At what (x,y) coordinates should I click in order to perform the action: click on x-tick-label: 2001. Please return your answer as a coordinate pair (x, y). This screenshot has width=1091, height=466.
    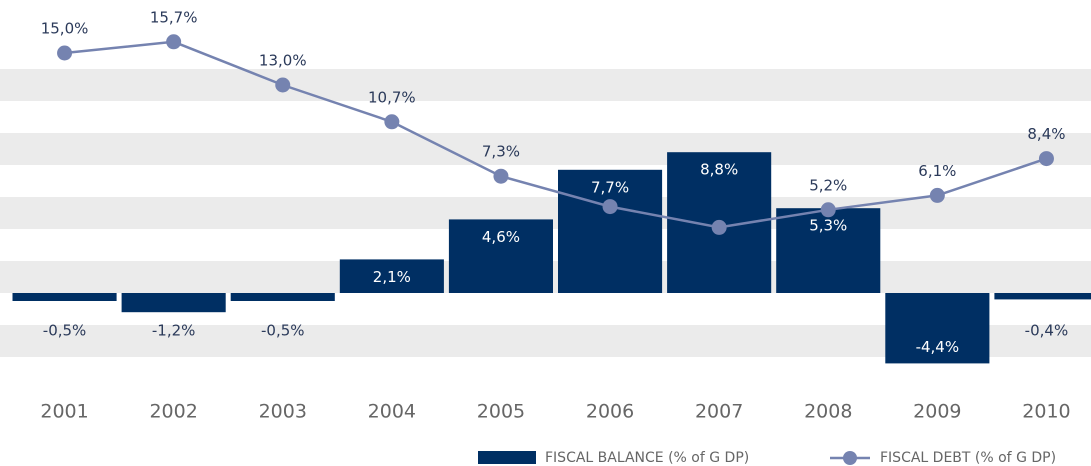
    Looking at the image, I should click on (64, 412).